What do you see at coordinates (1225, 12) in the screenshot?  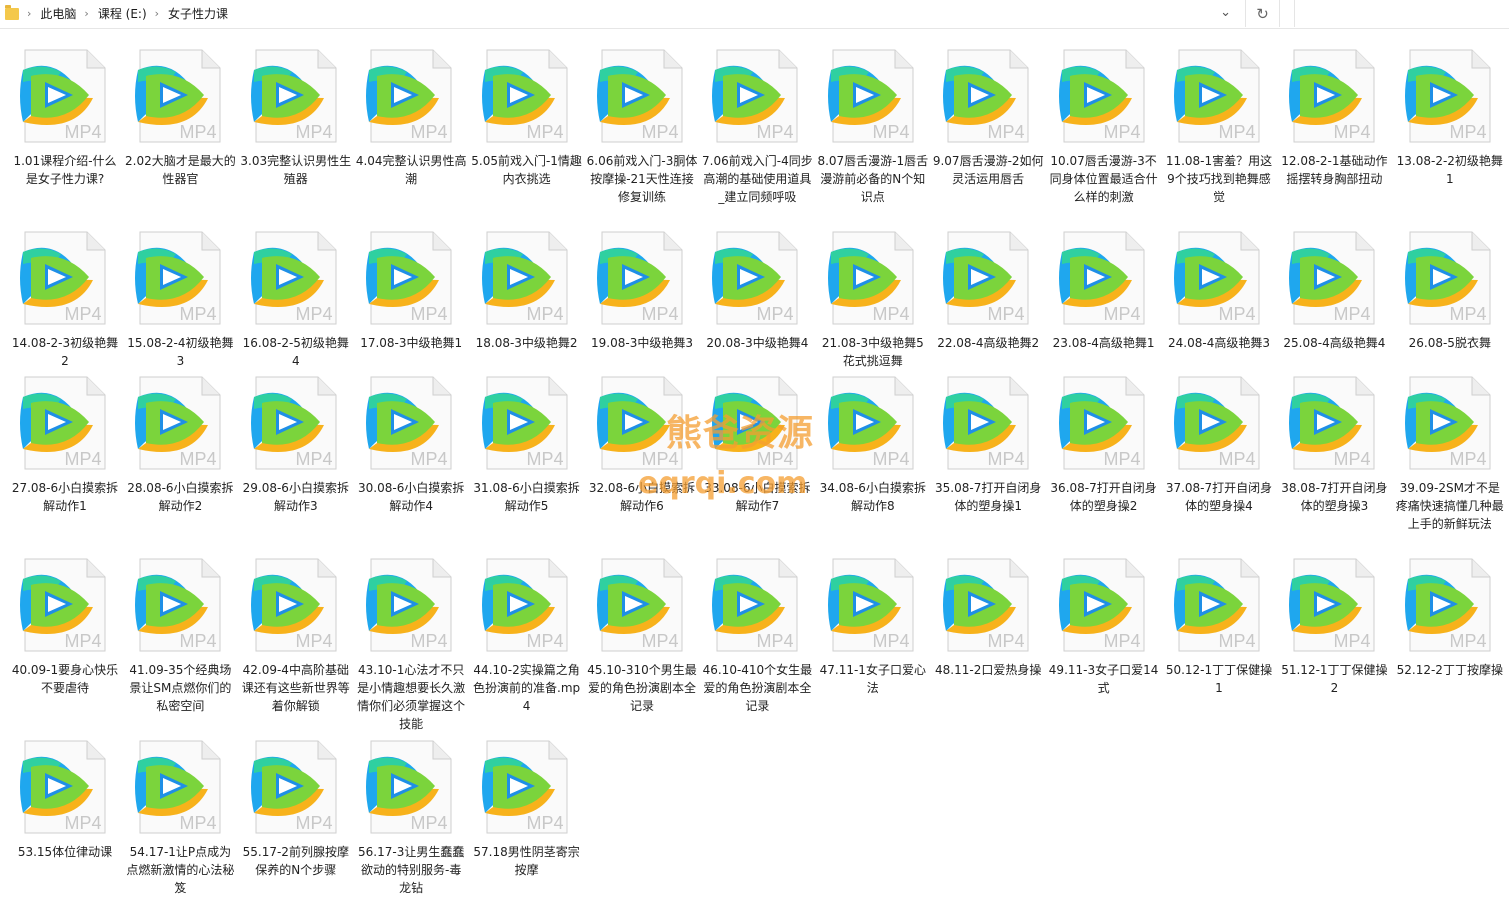 I see `chevron-down-icon: ⌄` at bounding box center [1225, 12].